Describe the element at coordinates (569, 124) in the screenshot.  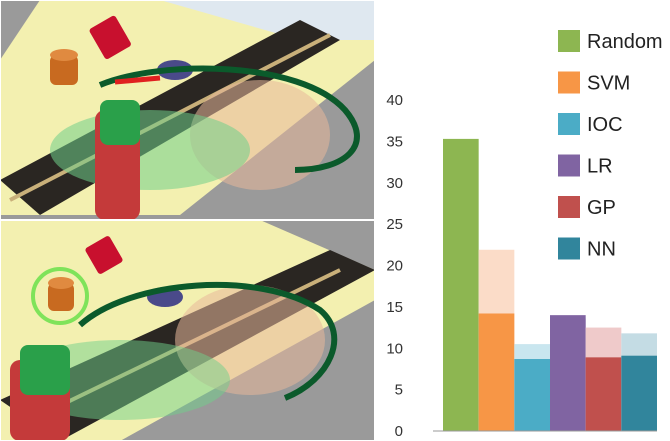
I see `legend-swatch-ioc` at that location.